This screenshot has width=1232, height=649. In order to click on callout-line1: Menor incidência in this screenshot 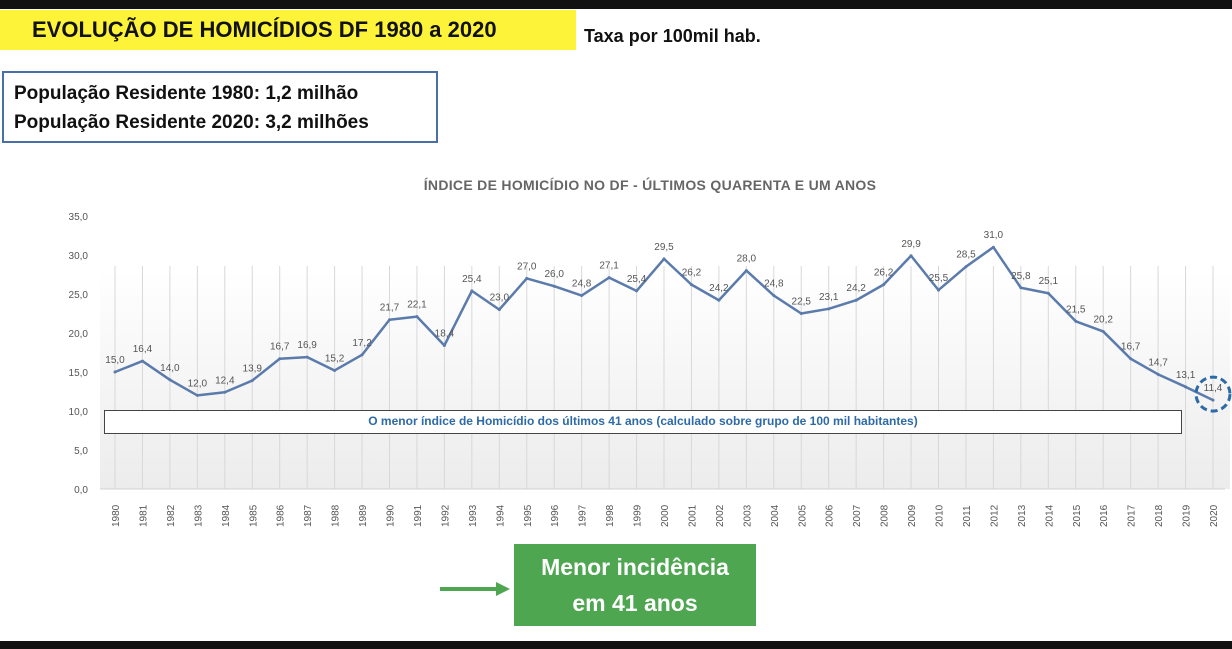, I will do `click(635, 567)`.